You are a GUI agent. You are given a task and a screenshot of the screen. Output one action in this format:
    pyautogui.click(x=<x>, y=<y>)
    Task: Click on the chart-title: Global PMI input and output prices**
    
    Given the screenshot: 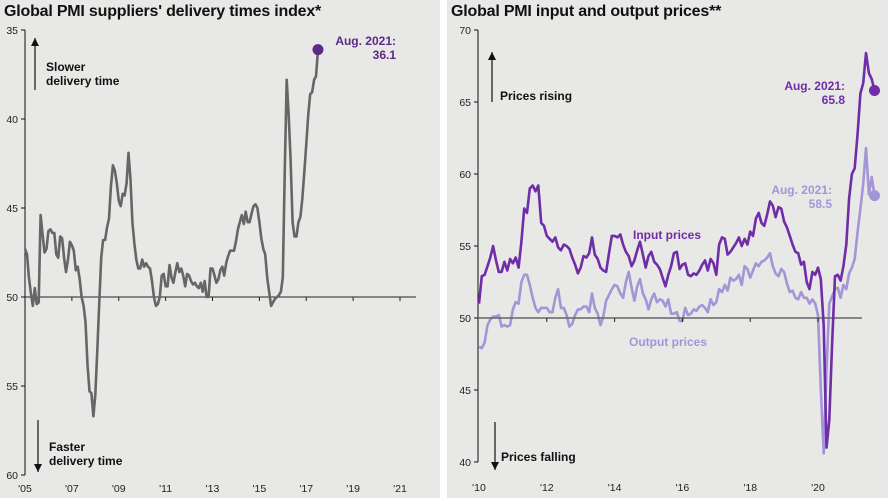 What is the action you would take?
    pyautogui.click(x=586, y=11)
    